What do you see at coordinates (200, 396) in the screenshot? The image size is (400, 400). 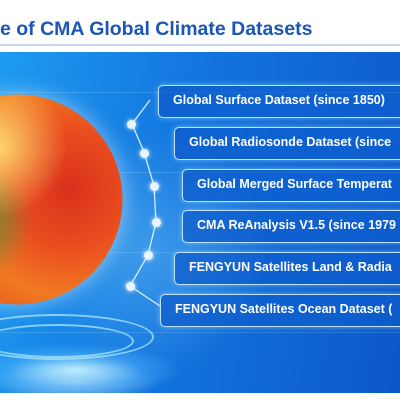 I see `bottom-margin` at bounding box center [200, 396].